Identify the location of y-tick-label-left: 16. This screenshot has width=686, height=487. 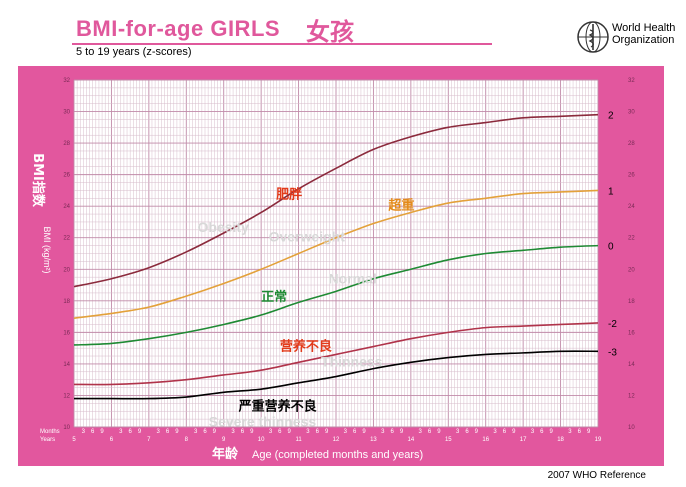
(66, 333).